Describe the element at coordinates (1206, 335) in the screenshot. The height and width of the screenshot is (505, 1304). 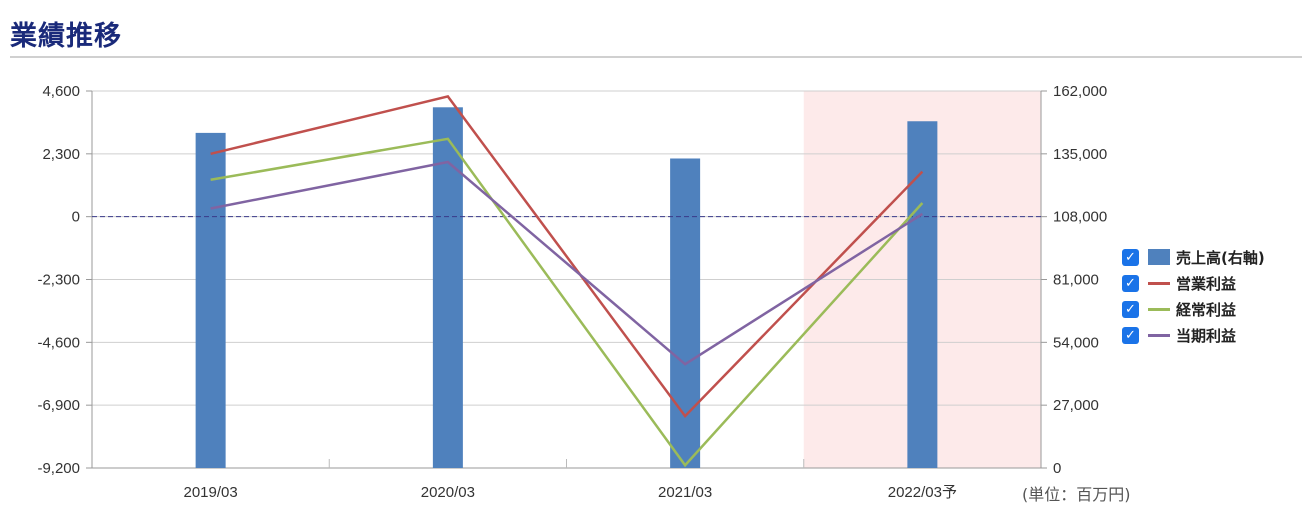
I see `legend-label: 当期利益` at that location.